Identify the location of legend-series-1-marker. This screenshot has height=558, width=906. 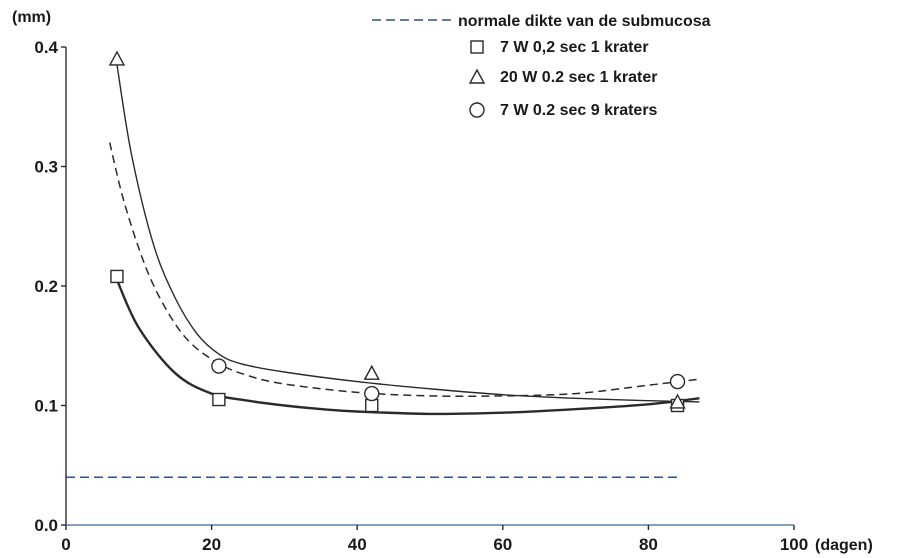
(477, 47).